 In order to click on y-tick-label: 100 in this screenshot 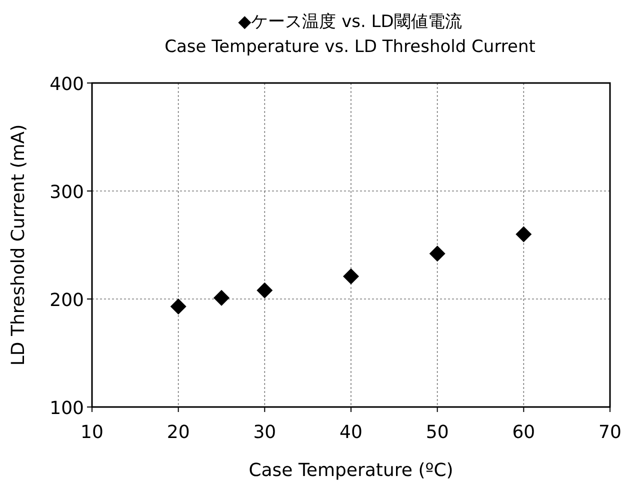, I will do `click(67, 408)`.